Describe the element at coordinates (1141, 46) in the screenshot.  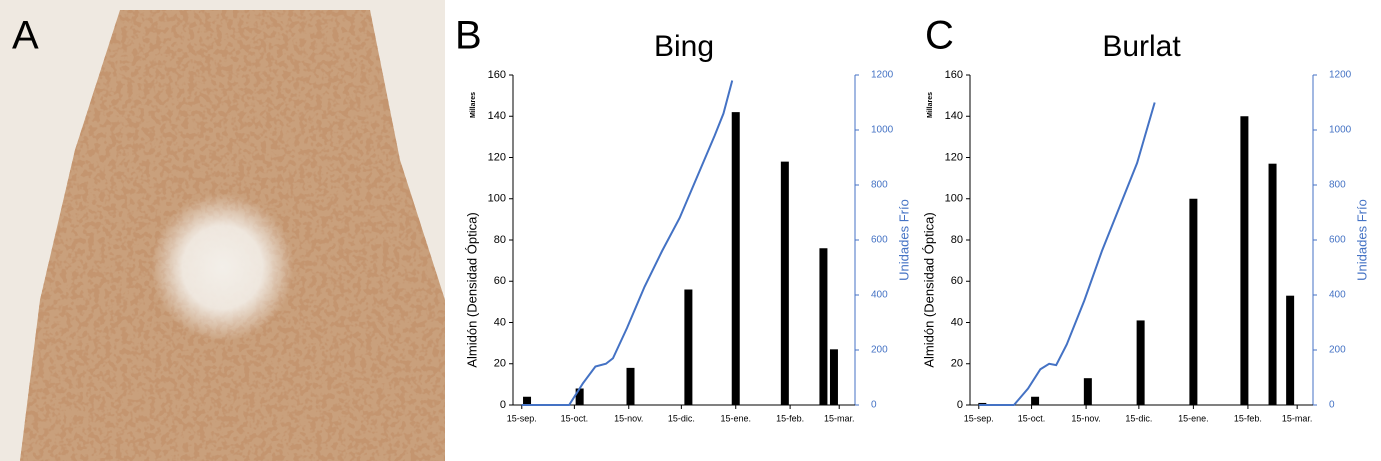
I see `chart-title: Burlat` at that location.